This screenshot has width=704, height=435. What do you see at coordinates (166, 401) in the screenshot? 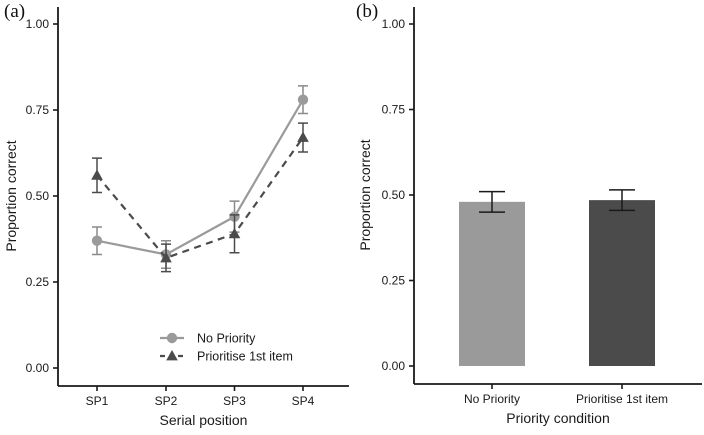
I see `x-tick-label: SP2` at bounding box center [166, 401].